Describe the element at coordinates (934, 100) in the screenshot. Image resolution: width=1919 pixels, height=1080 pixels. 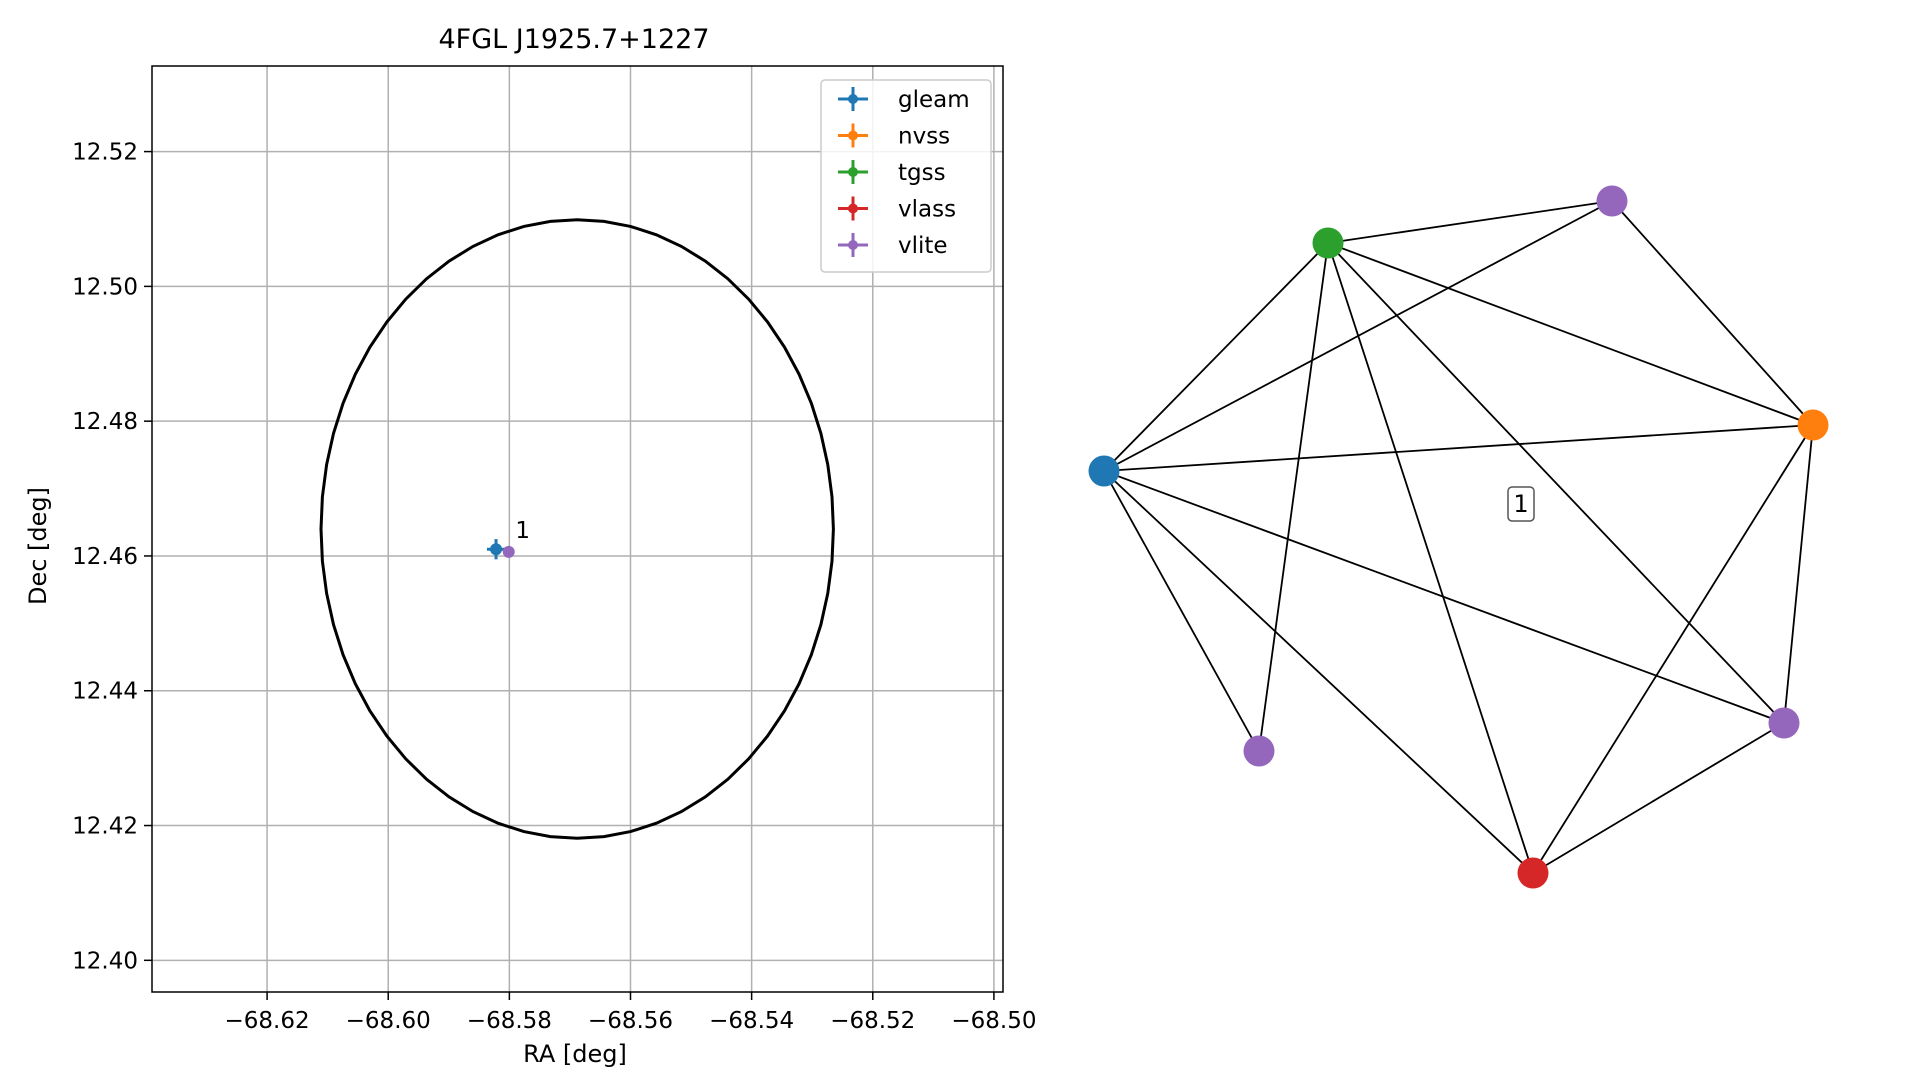
I see `legend-label: gleam` at that location.